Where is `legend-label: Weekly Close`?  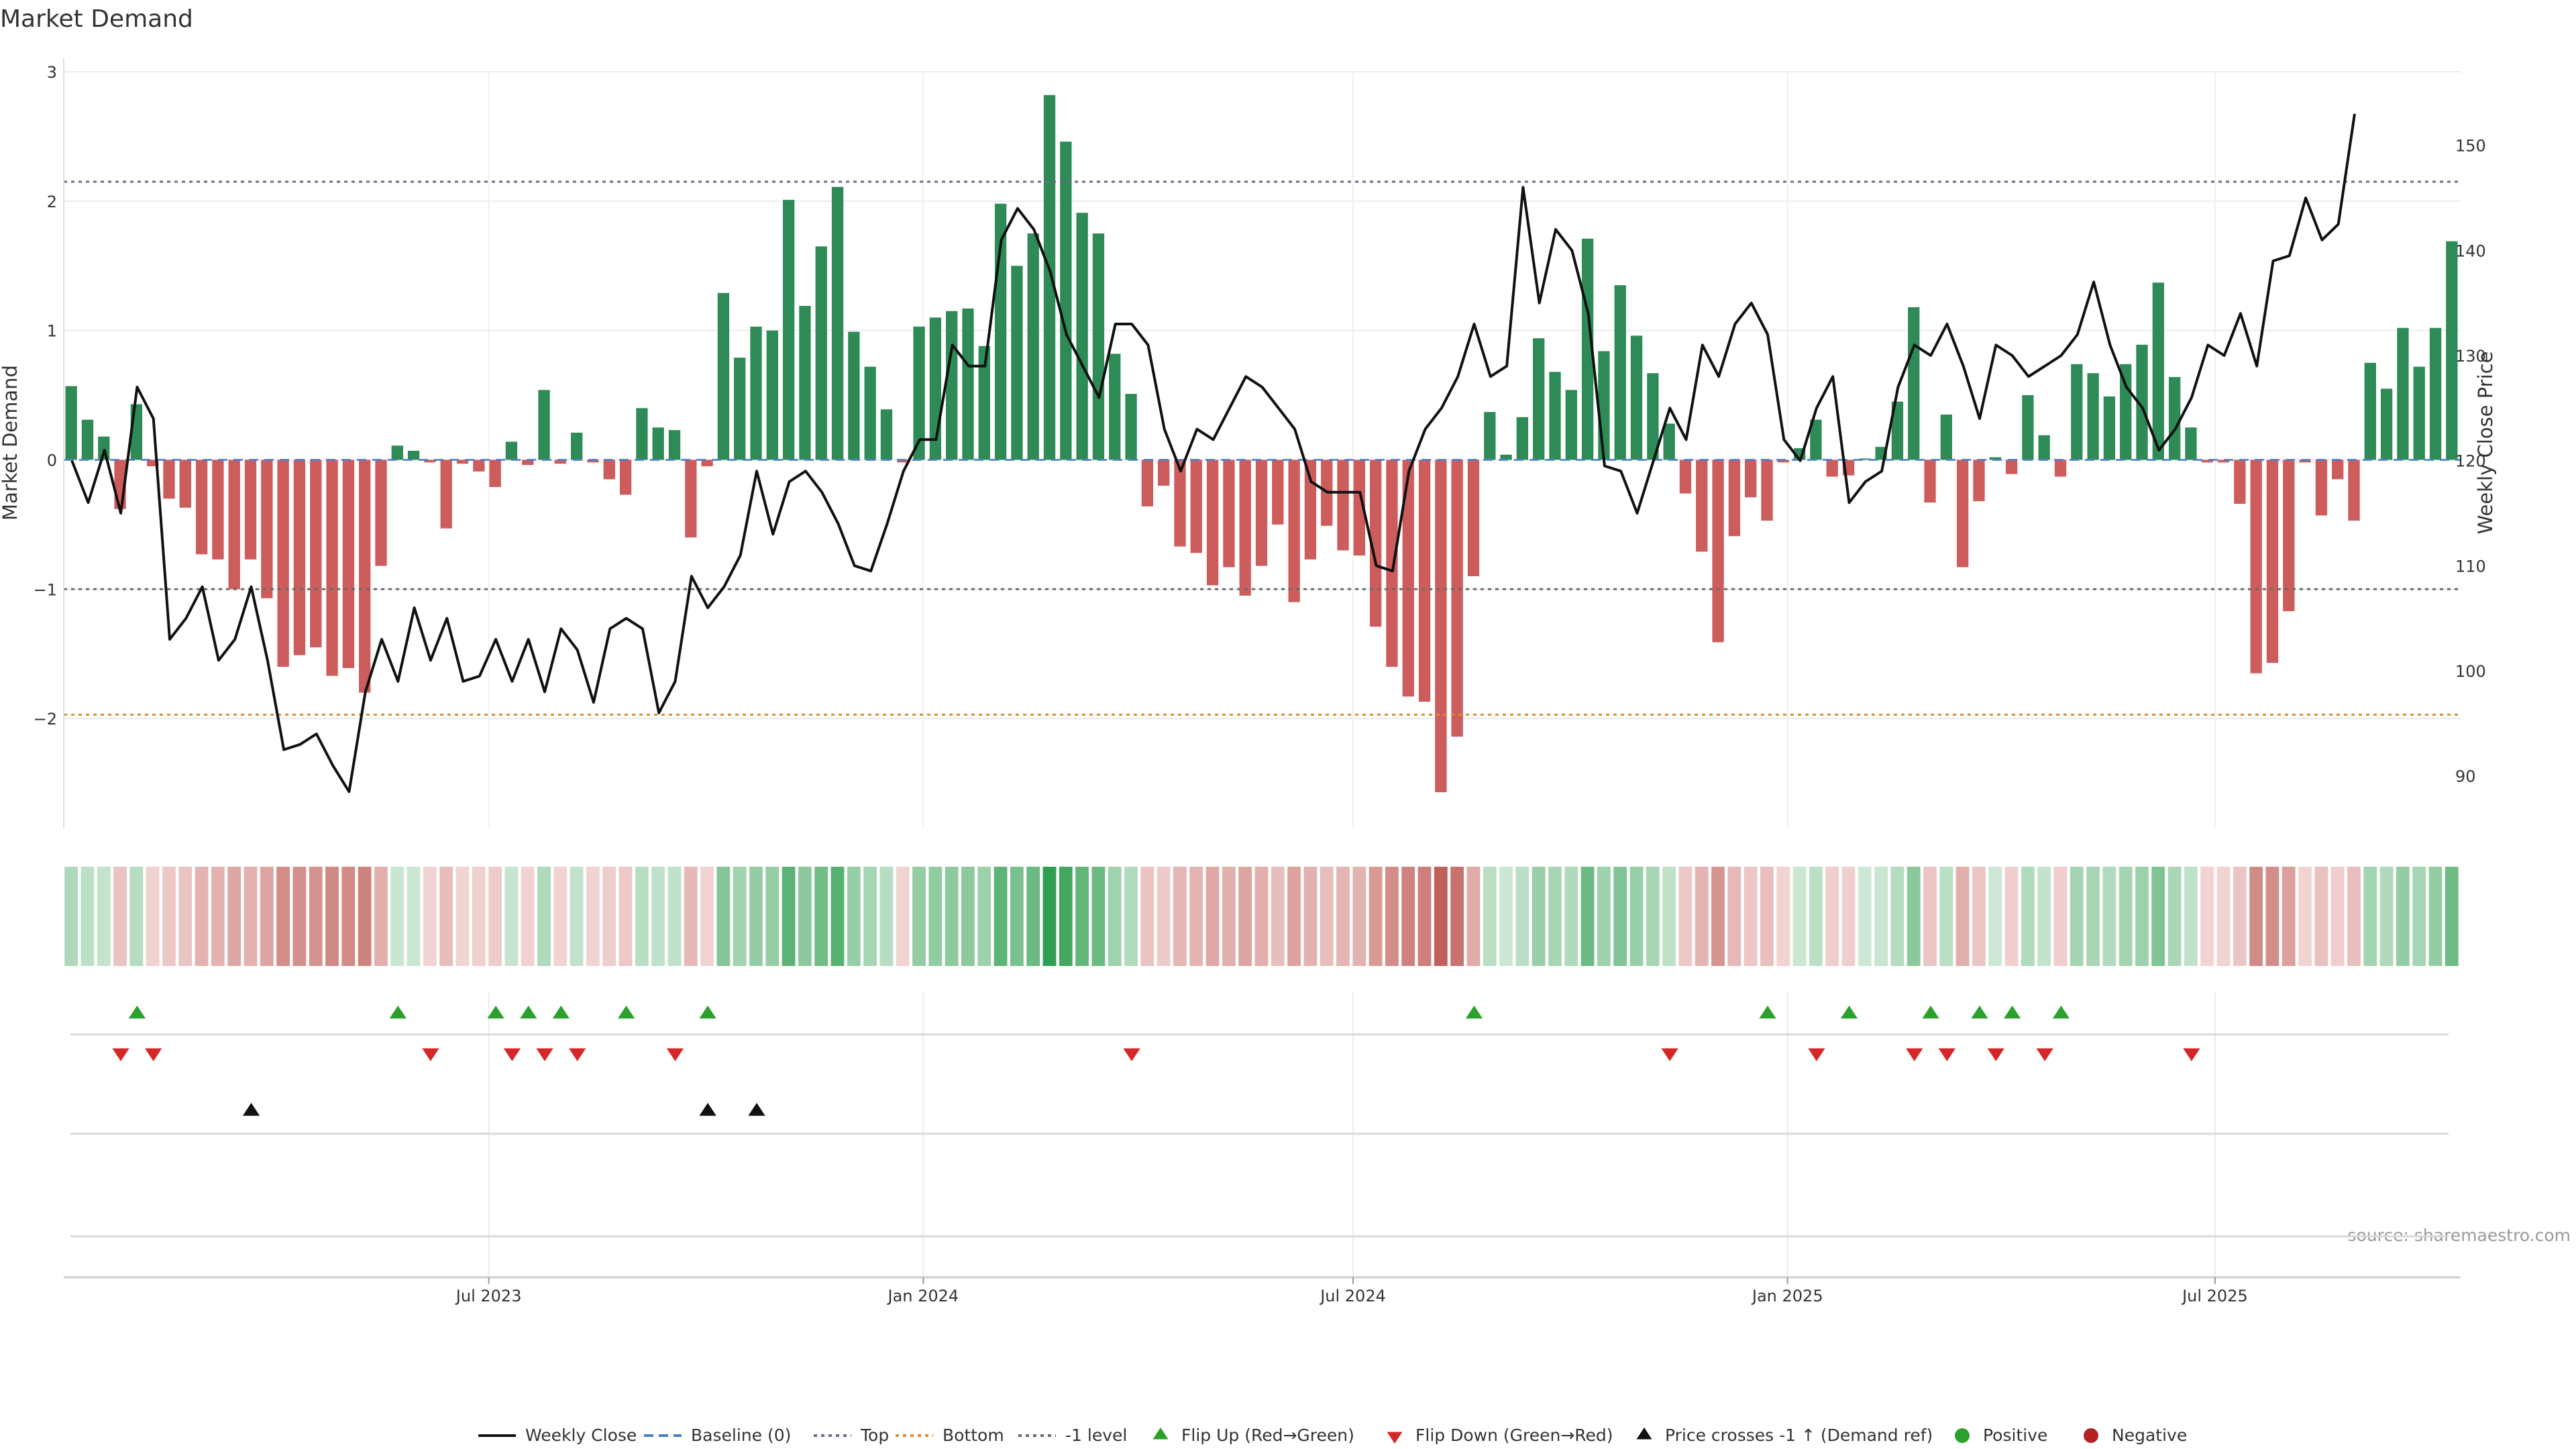
legend-label: Weekly Close is located at coordinates (581, 1435).